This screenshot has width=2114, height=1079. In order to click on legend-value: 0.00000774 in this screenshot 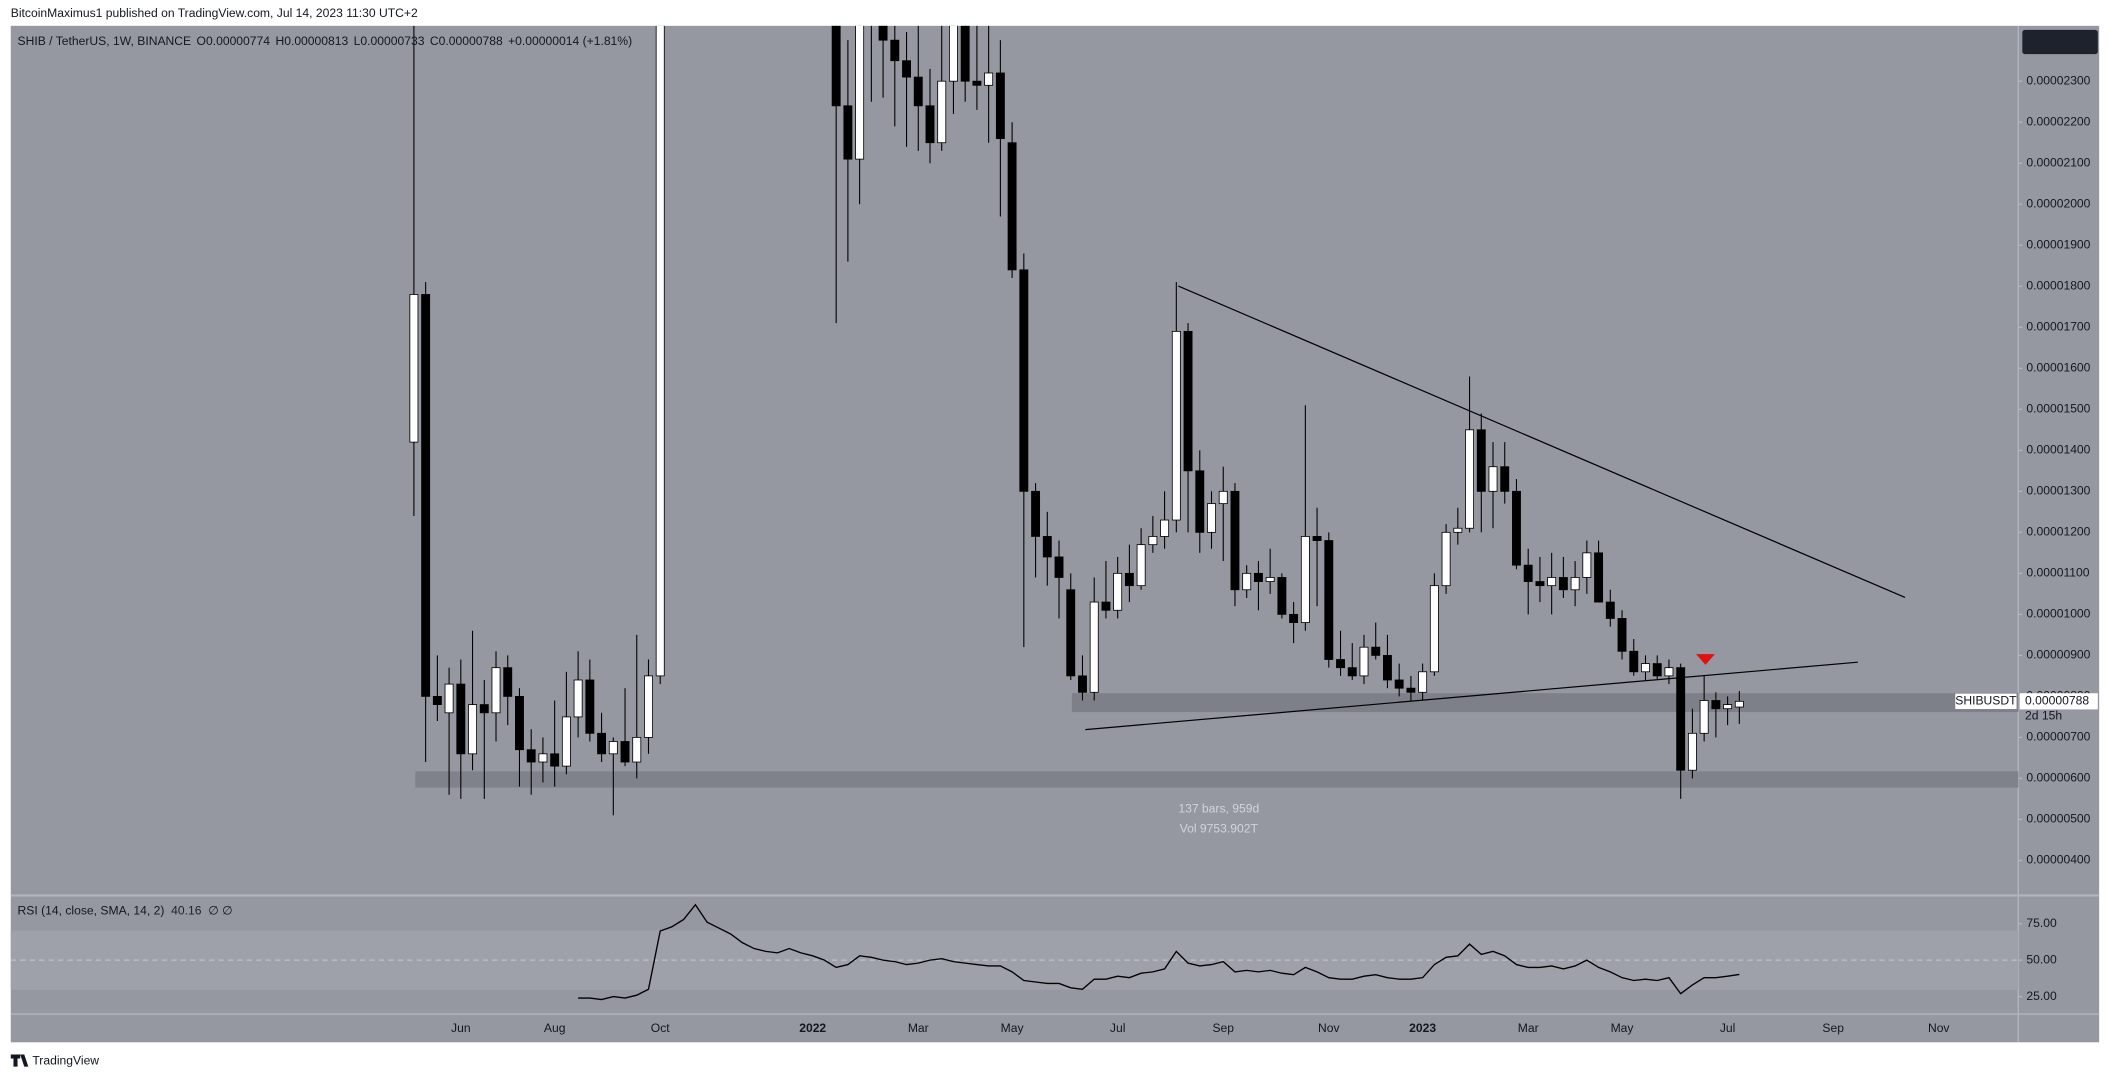, I will do `click(238, 41)`.